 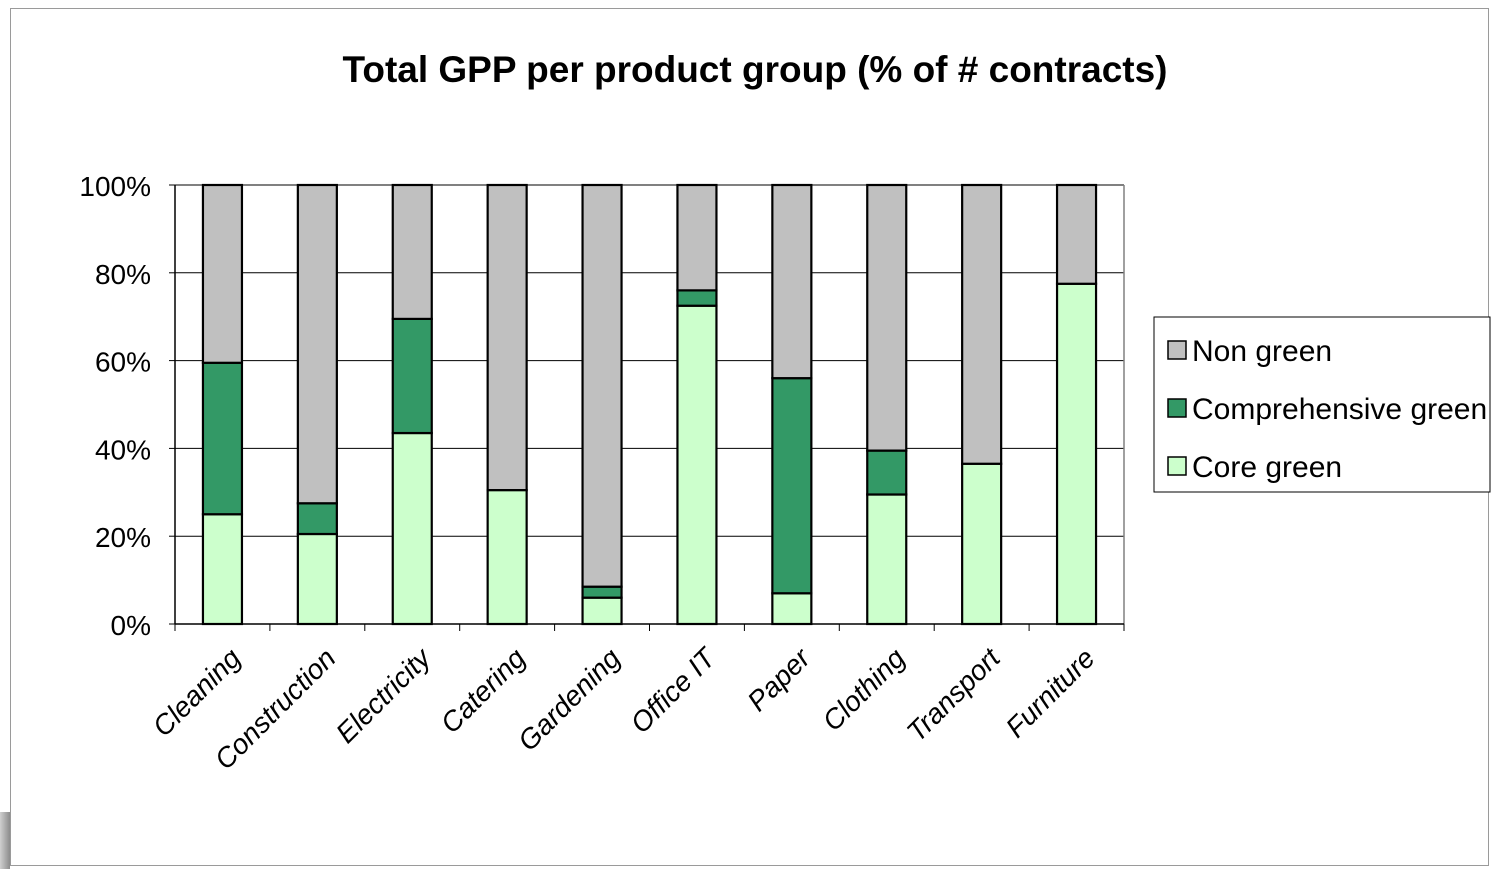 What do you see at coordinates (673, 690) in the screenshot?
I see `x-tick-label: Office IT` at bounding box center [673, 690].